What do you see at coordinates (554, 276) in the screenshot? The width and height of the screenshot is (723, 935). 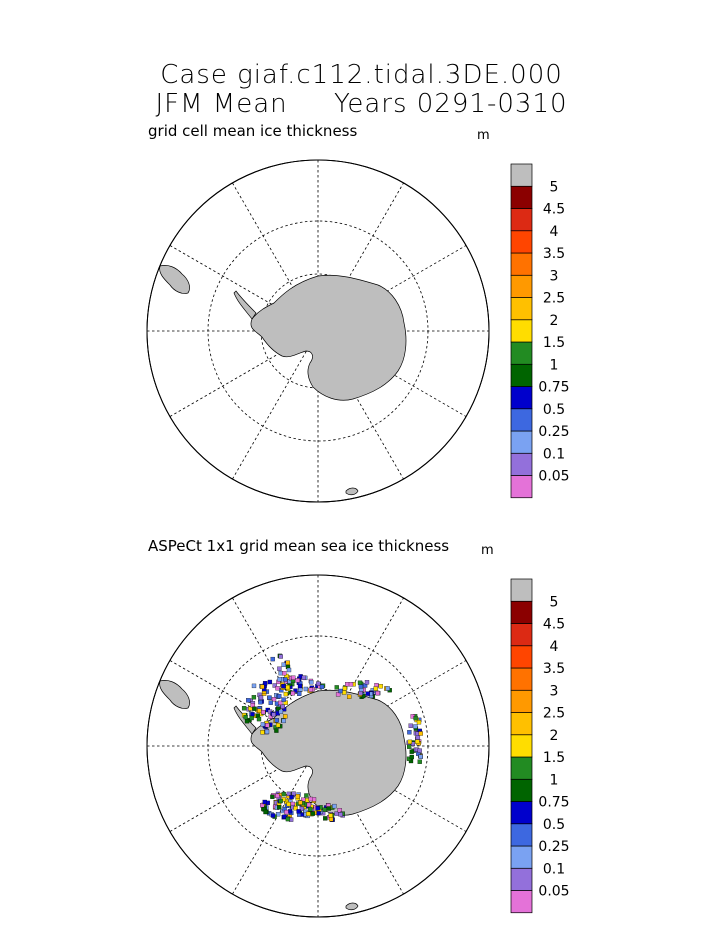 I see `colorbar-tick-label: 3` at bounding box center [554, 276].